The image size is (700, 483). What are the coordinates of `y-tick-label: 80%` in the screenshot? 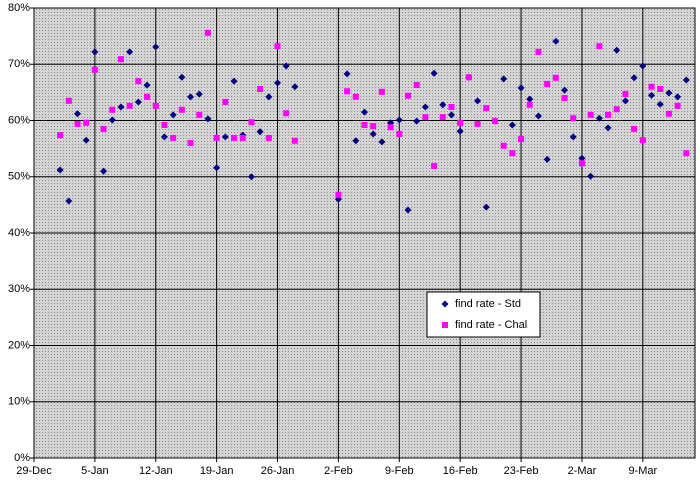 It's located at (19, 8).